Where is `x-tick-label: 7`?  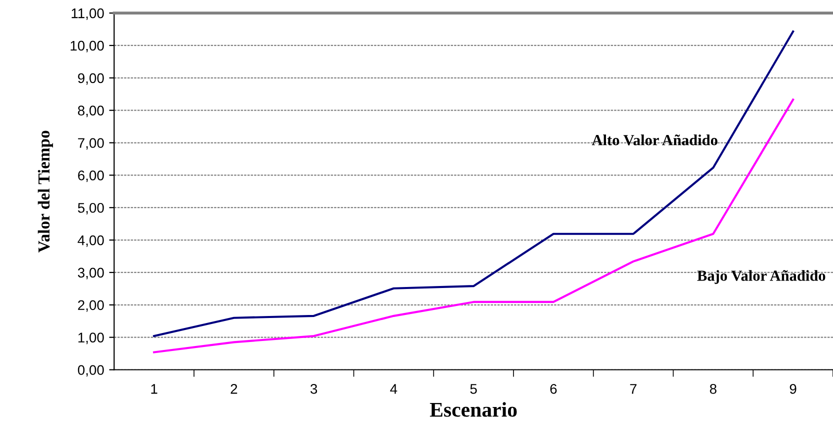 x-tick-label: 7 is located at coordinates (633, 389).